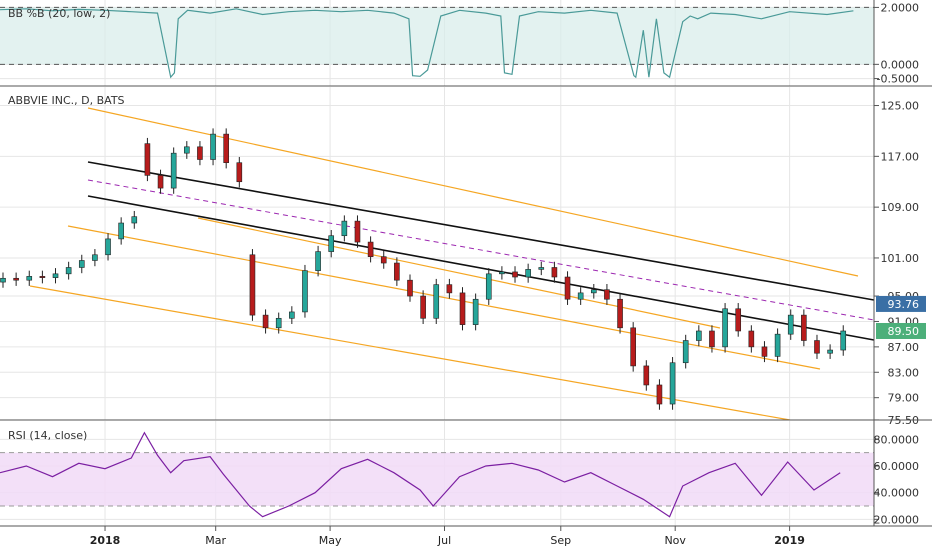 The width and height of the screenshot is (932, 550). What do you see at coordinates (437, 36) in the screenshot?
I see `bb-band-fill` at bounding box center [437, 36].